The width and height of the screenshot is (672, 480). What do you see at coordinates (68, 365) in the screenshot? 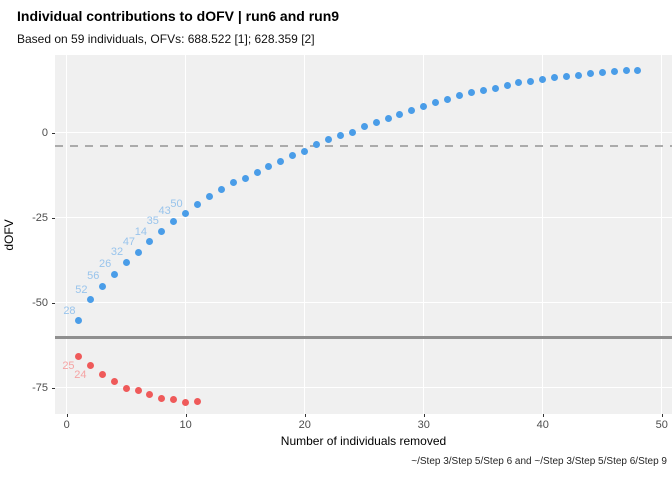
I see `point-label: 25` at bounding box center [68, 365].